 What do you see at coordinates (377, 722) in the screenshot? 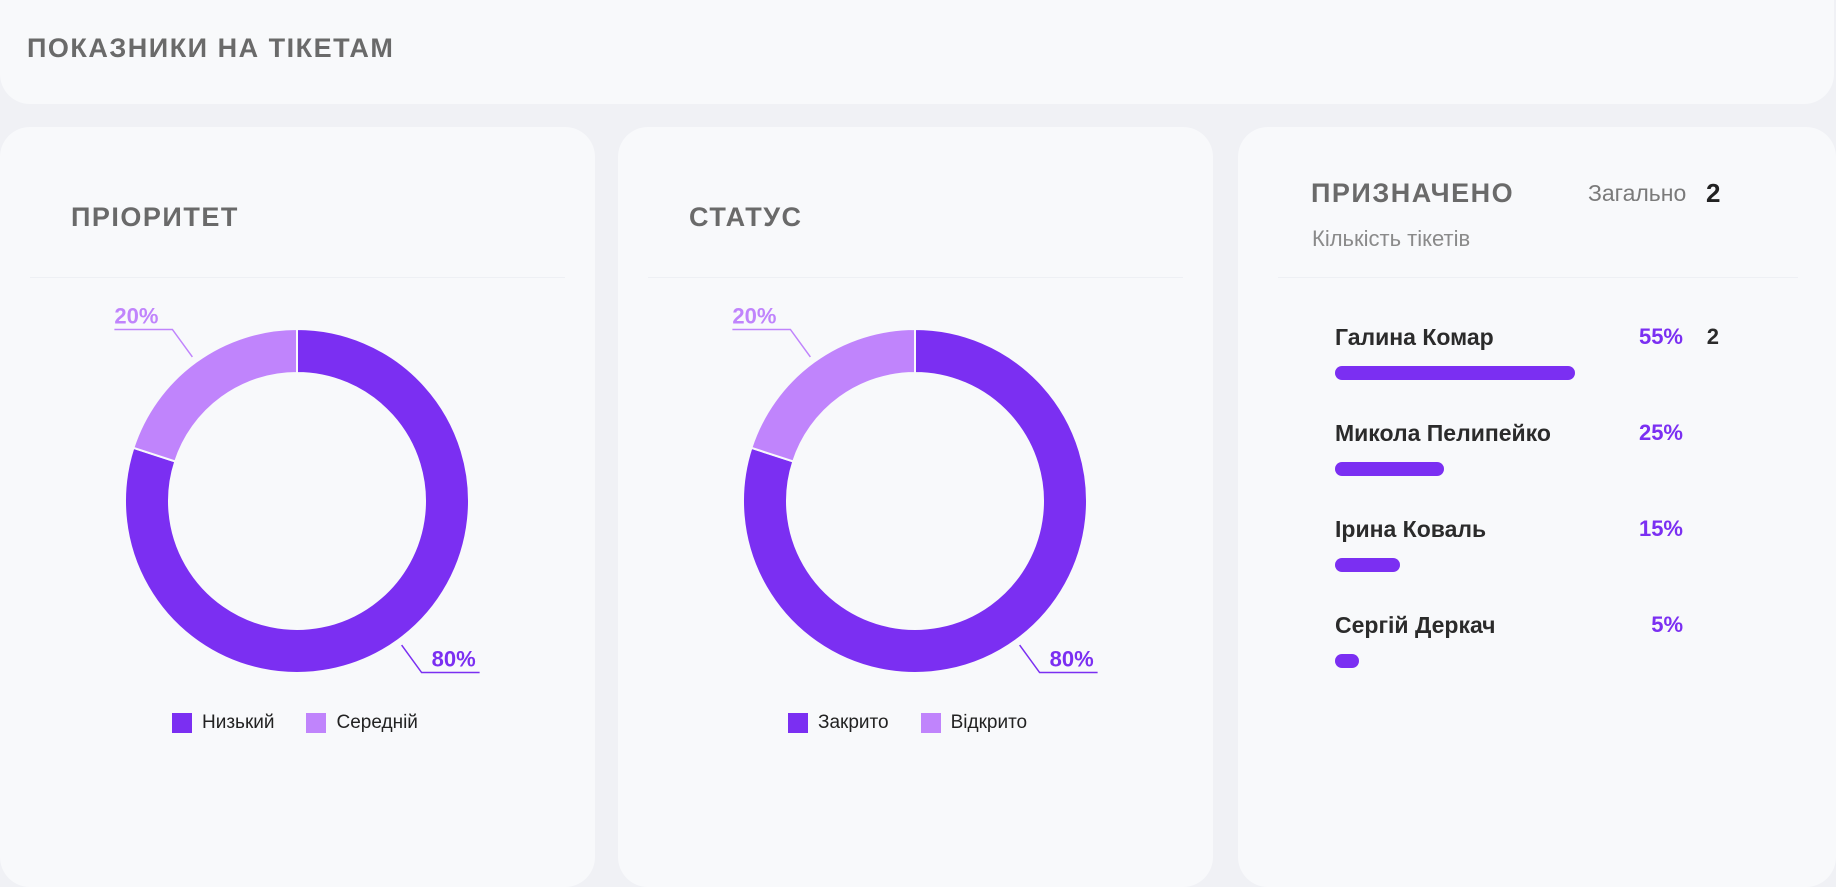
I see `legend-label-medium: Середній` at bounding box center [377, 722].